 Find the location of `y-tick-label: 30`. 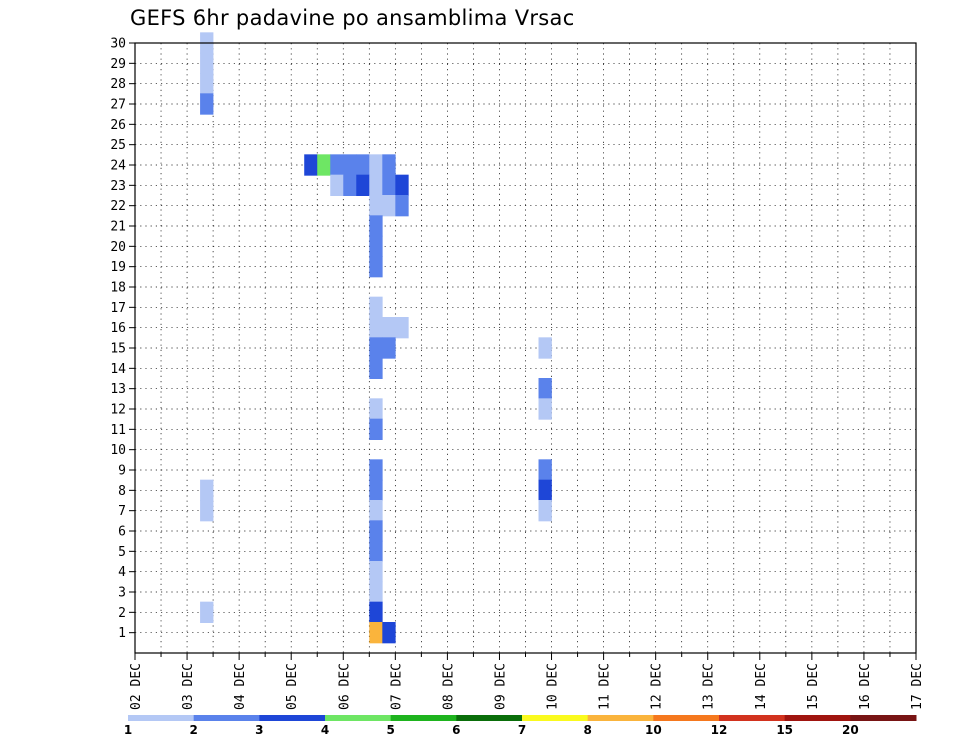

y-tick-label: 30 is located at coordinates (118, 44).